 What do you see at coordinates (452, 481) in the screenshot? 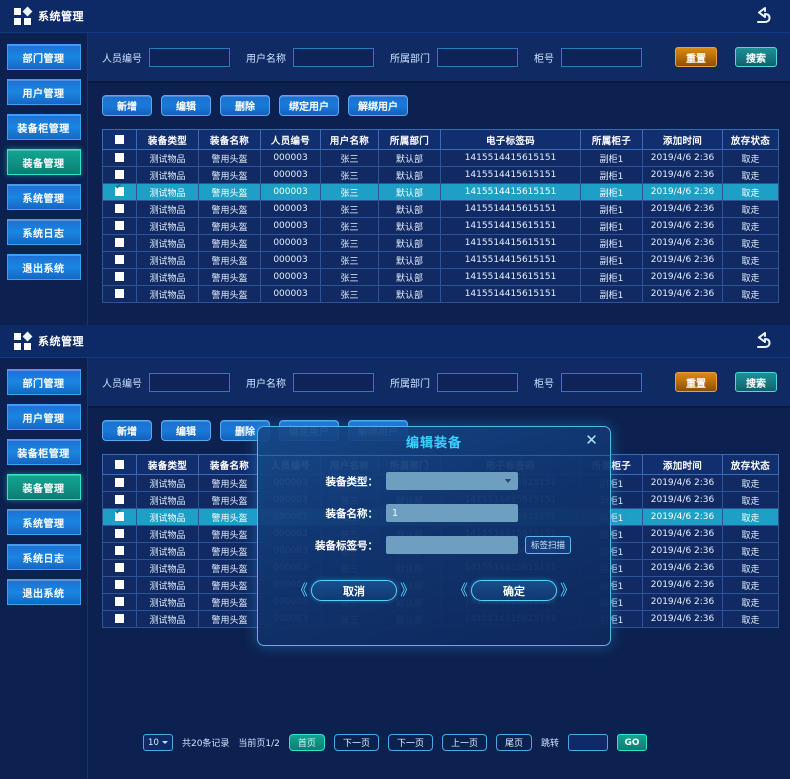
I see `equipment-type-select` at bounding box center [452, 481].